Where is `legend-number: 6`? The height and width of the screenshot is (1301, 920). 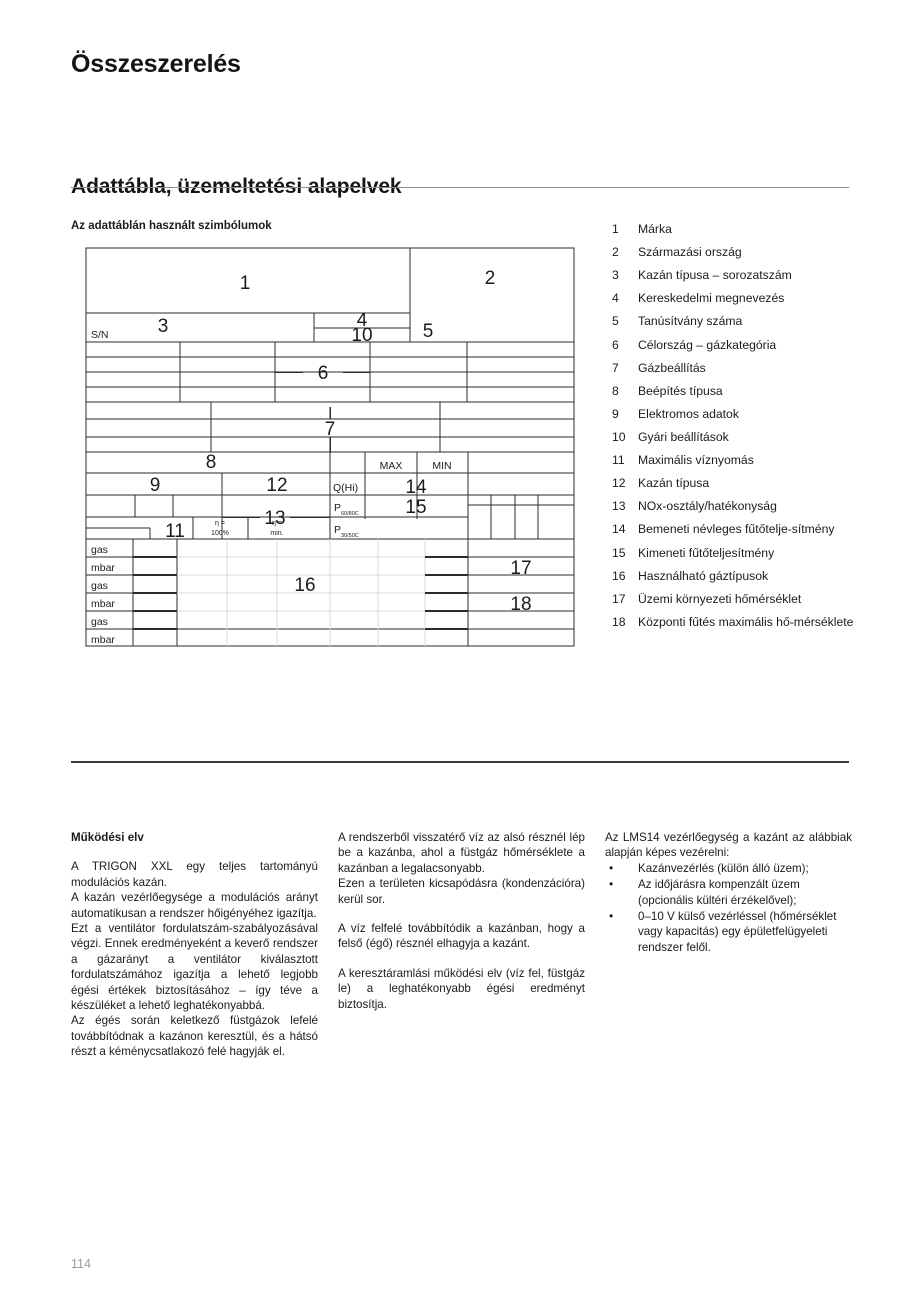
legend-number: 6 is located at coordinates (615, 344).